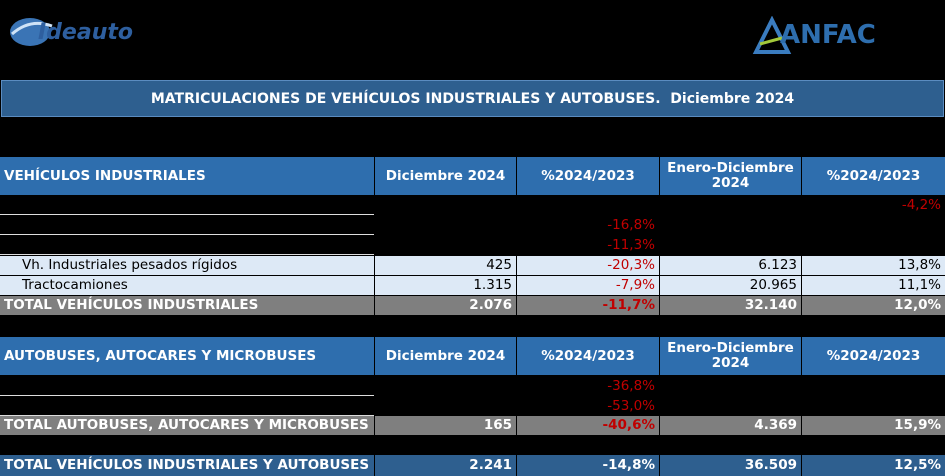 This screenshot has height=476, width=945. I want to click on row-label: Tractocamiones, so click(187, 285).